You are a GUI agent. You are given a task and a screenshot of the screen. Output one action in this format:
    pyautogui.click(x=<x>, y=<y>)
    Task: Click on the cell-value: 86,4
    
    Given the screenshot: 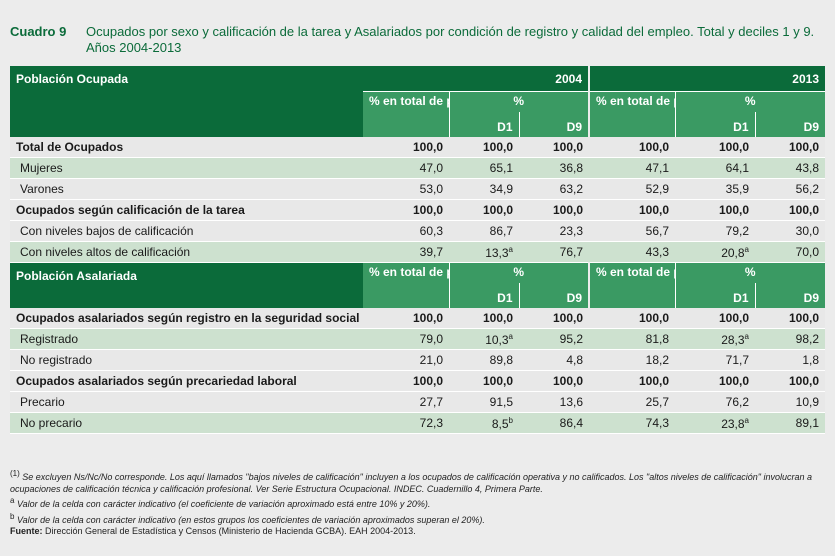 What is the action you would take?
    pyautogui.click(x=554, y=423)
    